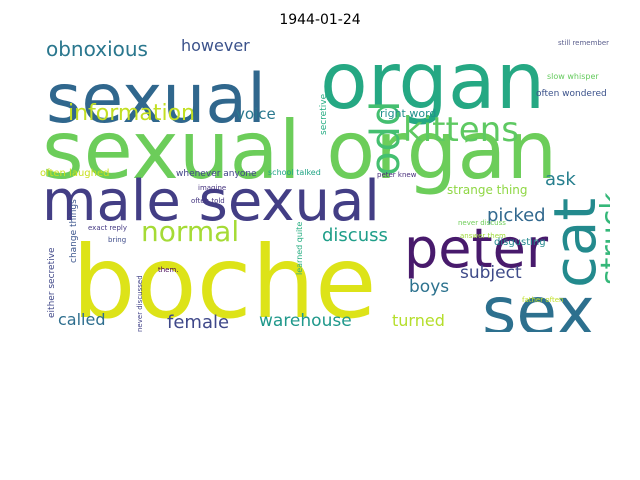 This screenshot has width=640, height=480. I want to click on word-organ: organ, so click(432, 82).